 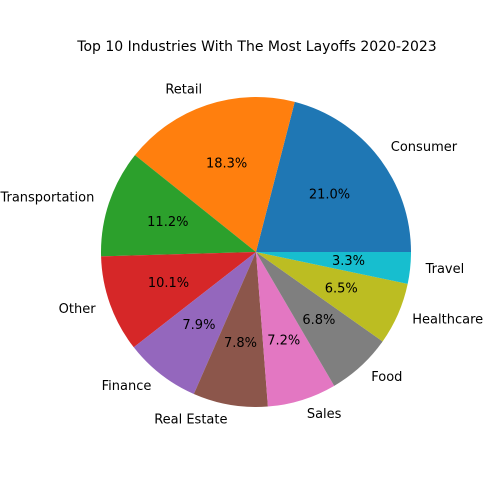 I want to click on category-label-real-estate: Real Estate, so click(x=190, y=420).